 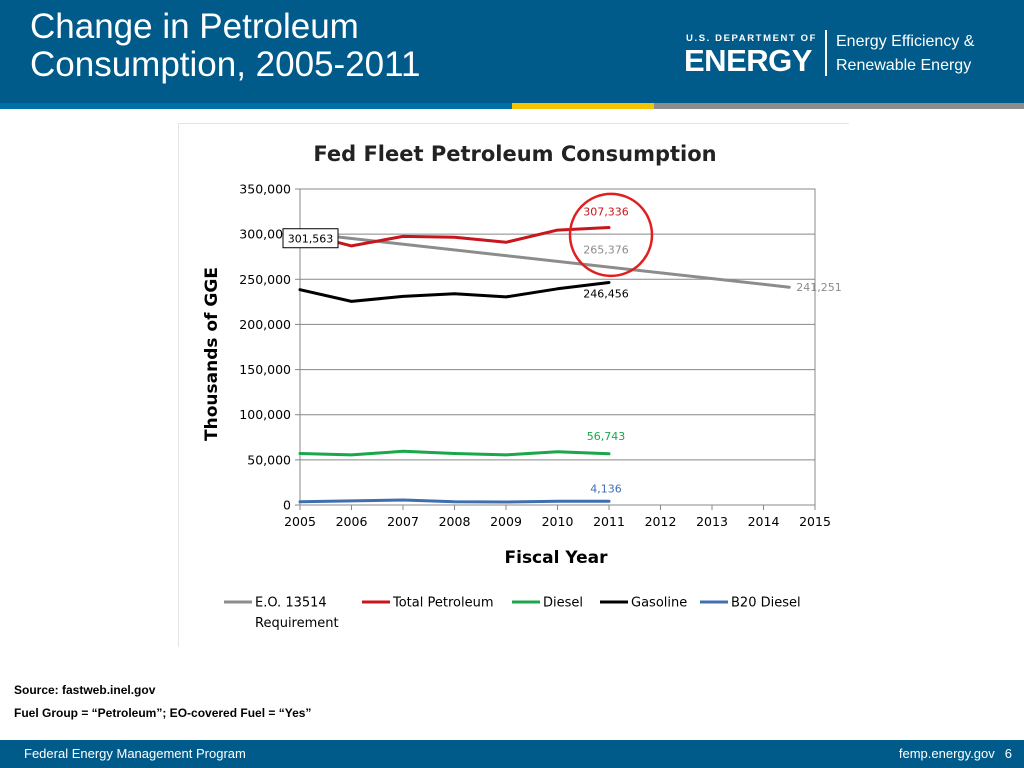 I want to click on legend-label: B20 Diesel, so click(x=766, y=603).